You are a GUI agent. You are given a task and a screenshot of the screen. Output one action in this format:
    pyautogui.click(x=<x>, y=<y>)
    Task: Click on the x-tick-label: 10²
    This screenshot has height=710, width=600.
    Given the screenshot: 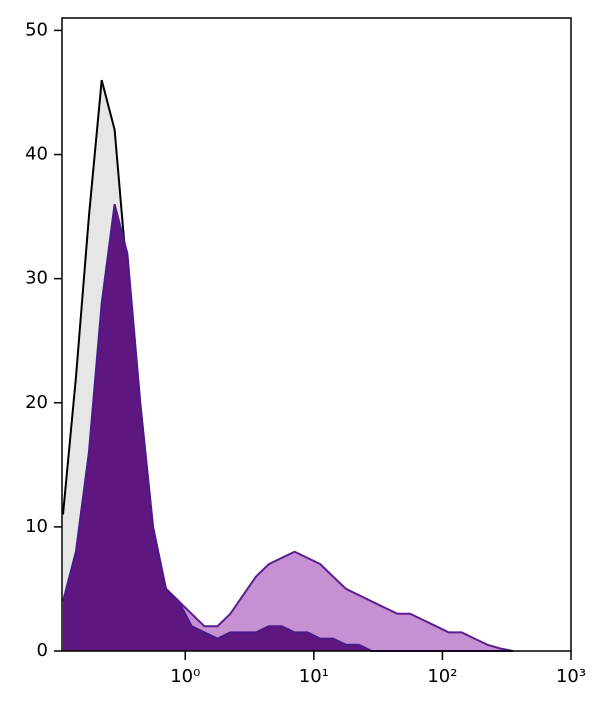 What is the action you would take?
    pyautogui.click(x=442, y=676)
    